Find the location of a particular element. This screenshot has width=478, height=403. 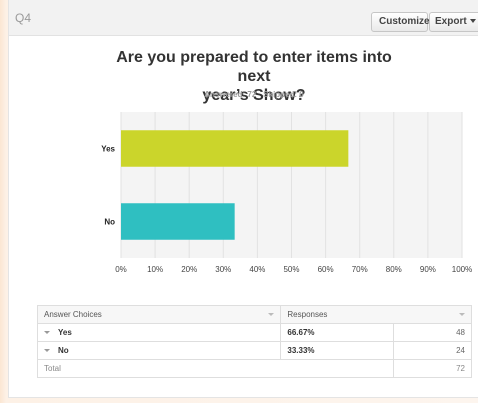

category-label: Yes is located at coordinates (108, 149).